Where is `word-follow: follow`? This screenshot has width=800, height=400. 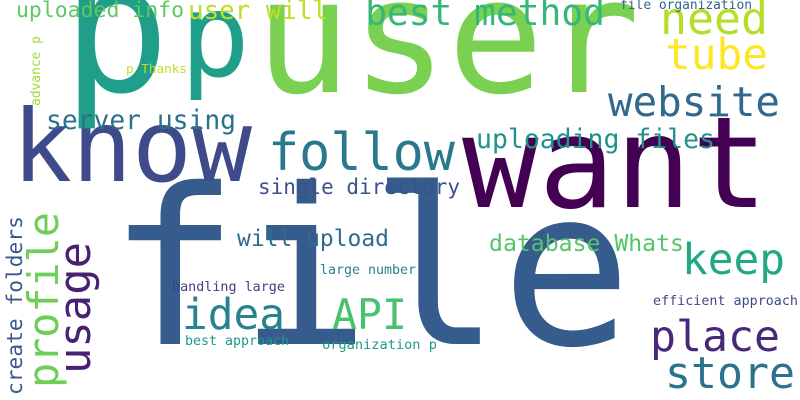
word-follow: follow is located at coordinates (361, 152).